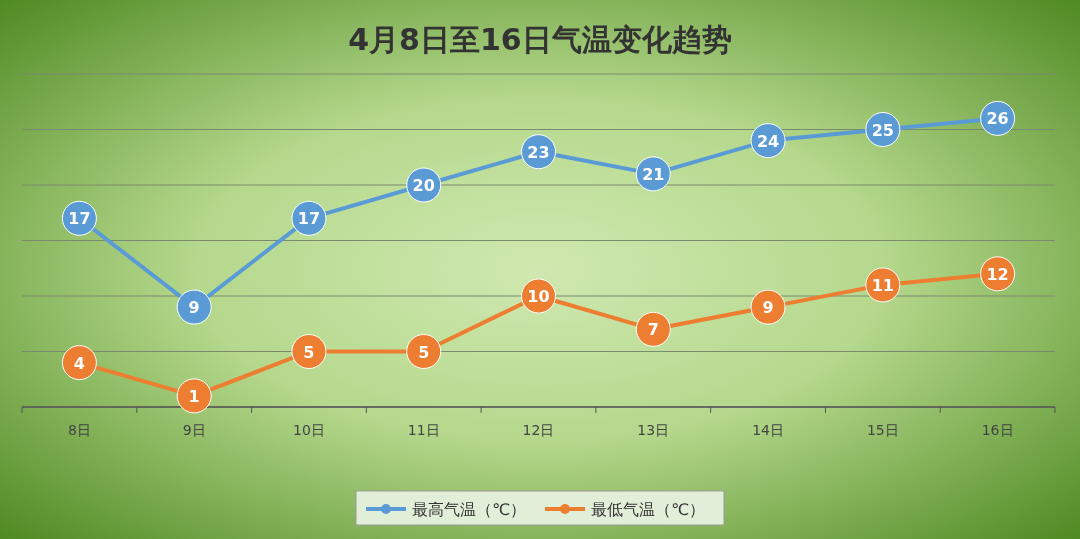 This screenshot has width=1080, height=539. Describe the element at coordinates (653, 174) in the screenshot. I see `data-label: 21` at that location.